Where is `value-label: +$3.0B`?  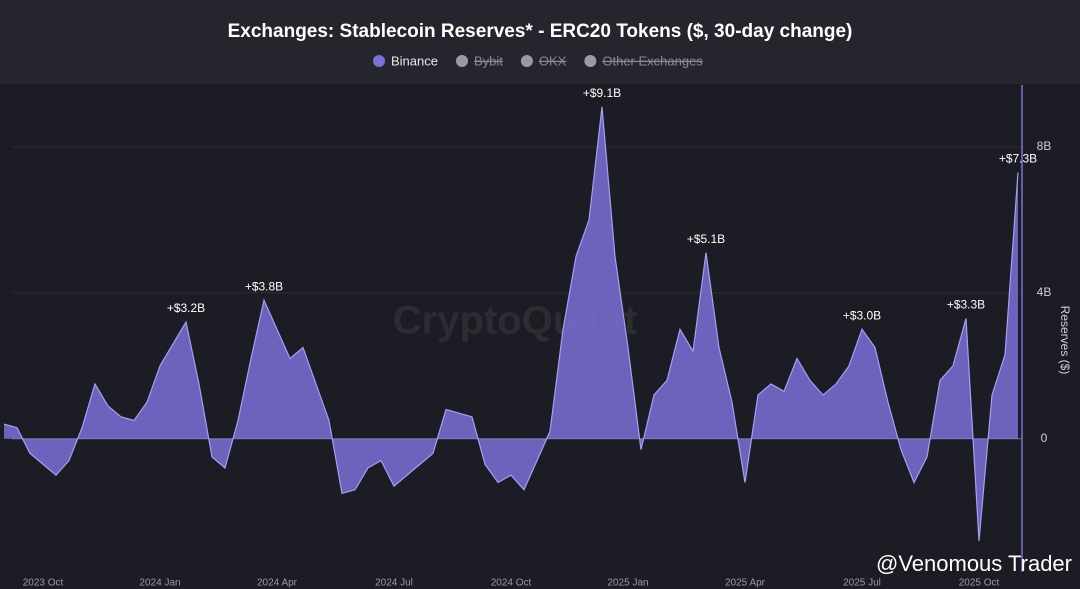 value-label: +$3.0B is located at coordinates (862, 315).